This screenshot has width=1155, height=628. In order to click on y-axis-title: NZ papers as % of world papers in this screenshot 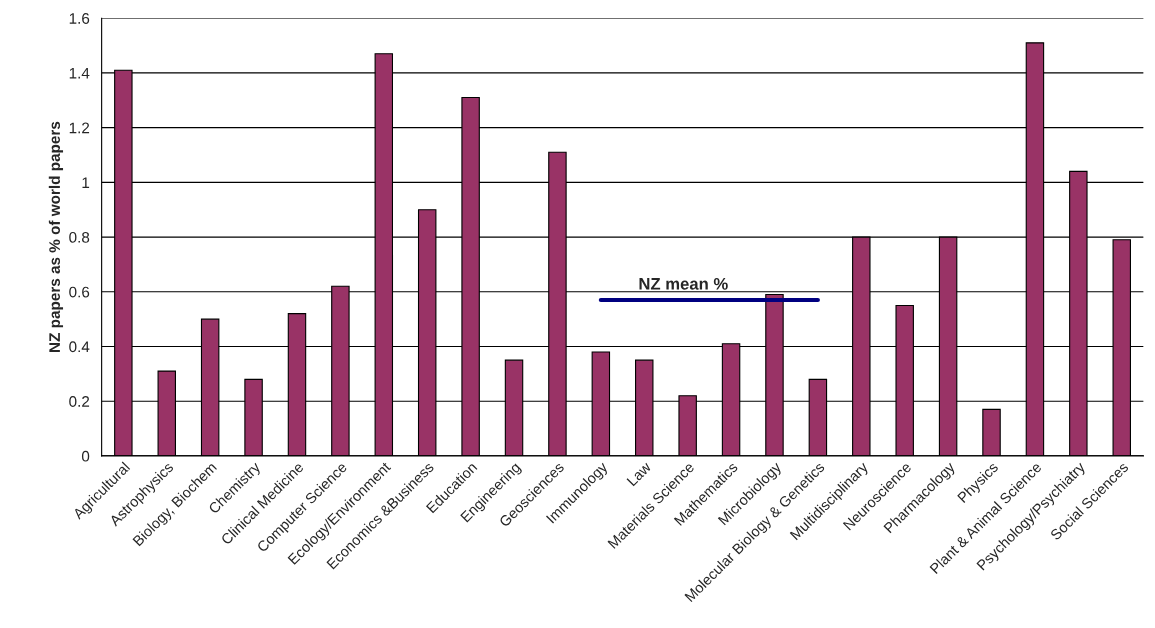, I will do `click(56, 236)`.